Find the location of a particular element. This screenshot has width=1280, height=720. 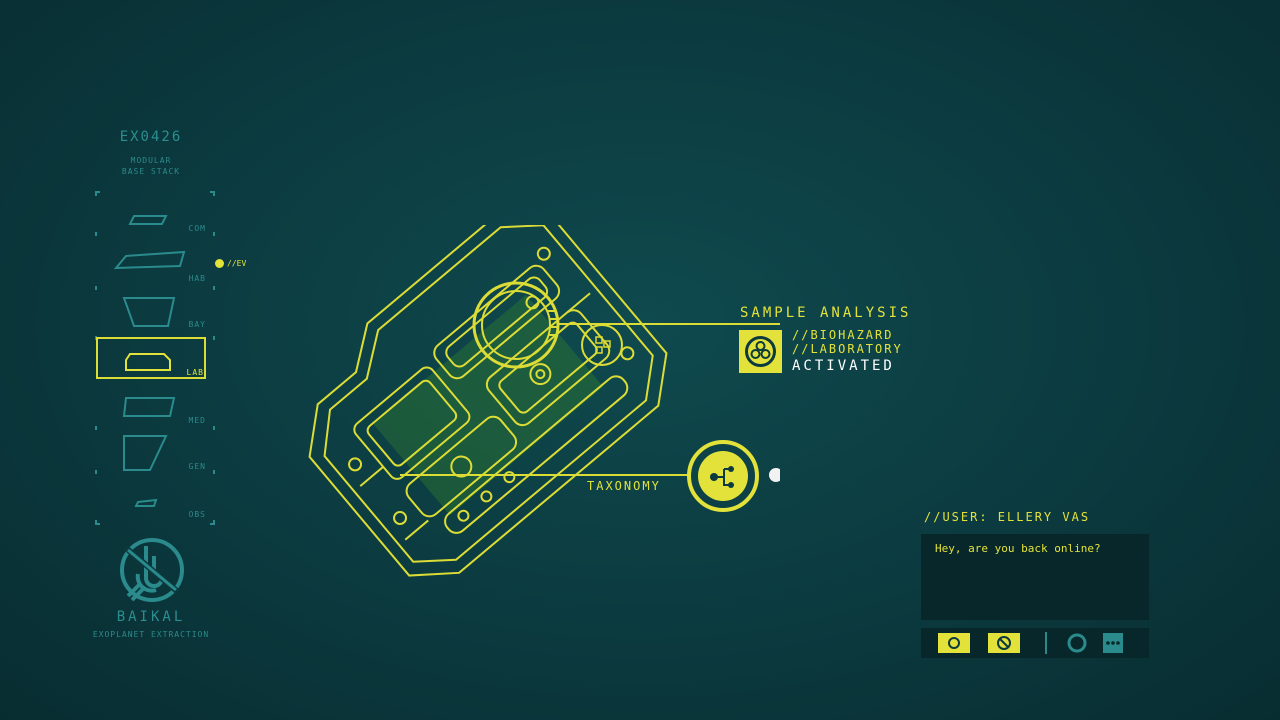

brand-subtitle: EXOPLANET EXTRACTION is located at coordinates (151, 634).